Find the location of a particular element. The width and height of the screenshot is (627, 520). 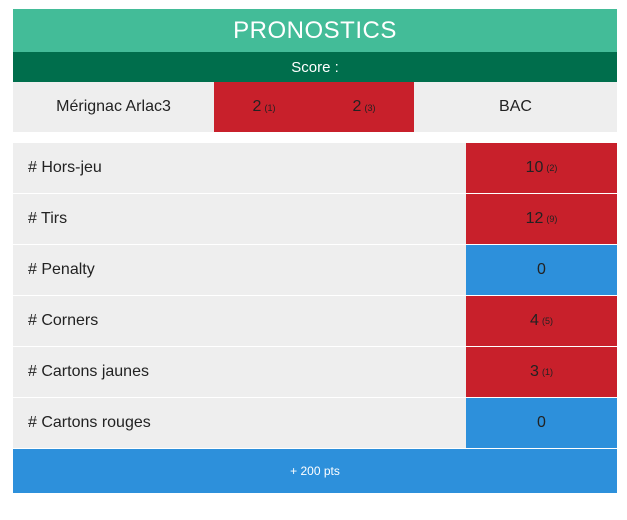

stat-label: # Hors-jeu is located at coordinates (65, 167).